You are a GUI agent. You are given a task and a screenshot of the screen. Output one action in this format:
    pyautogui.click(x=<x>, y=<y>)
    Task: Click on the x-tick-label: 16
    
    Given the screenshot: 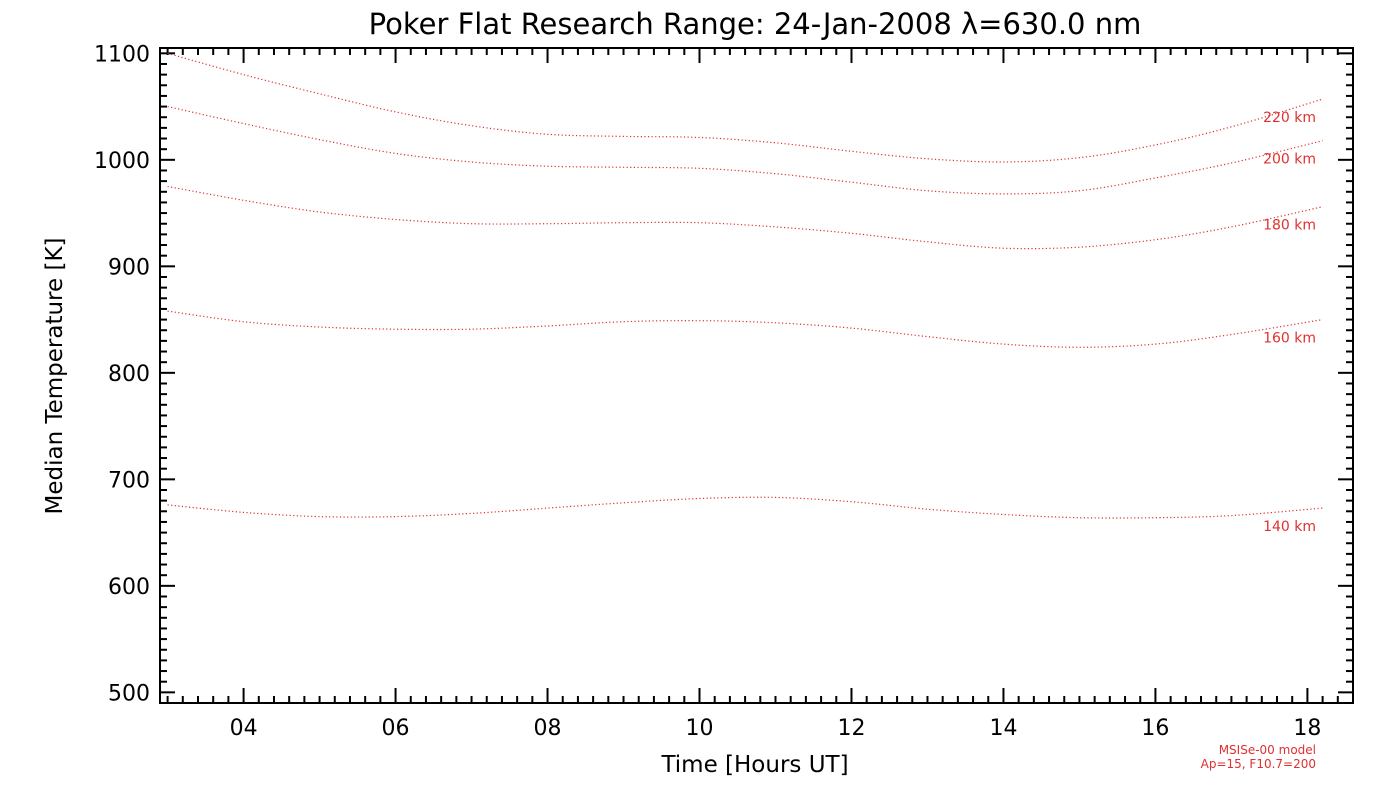 What is the action you would take?
    pyautogui.click(x=1155, y=728)
    